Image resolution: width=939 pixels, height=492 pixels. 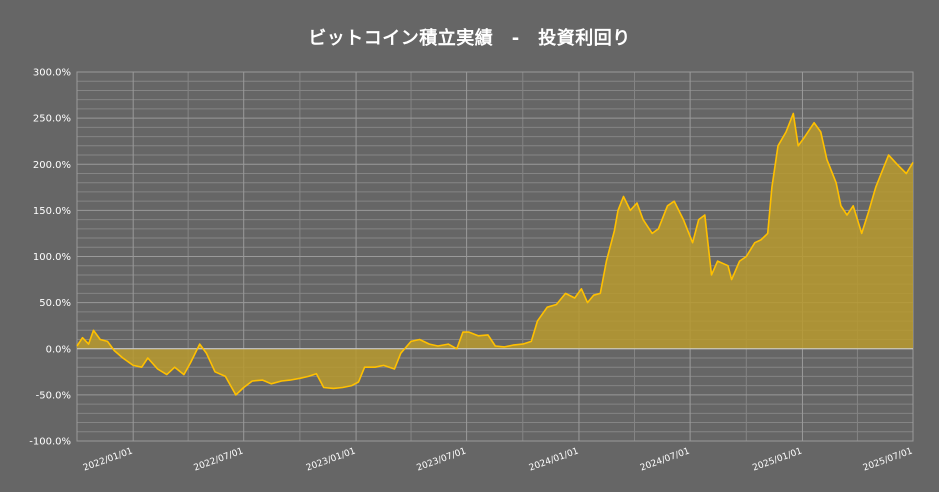 I want to click on x-tick-label: 2022/01/01, so click(x=108, y=459).